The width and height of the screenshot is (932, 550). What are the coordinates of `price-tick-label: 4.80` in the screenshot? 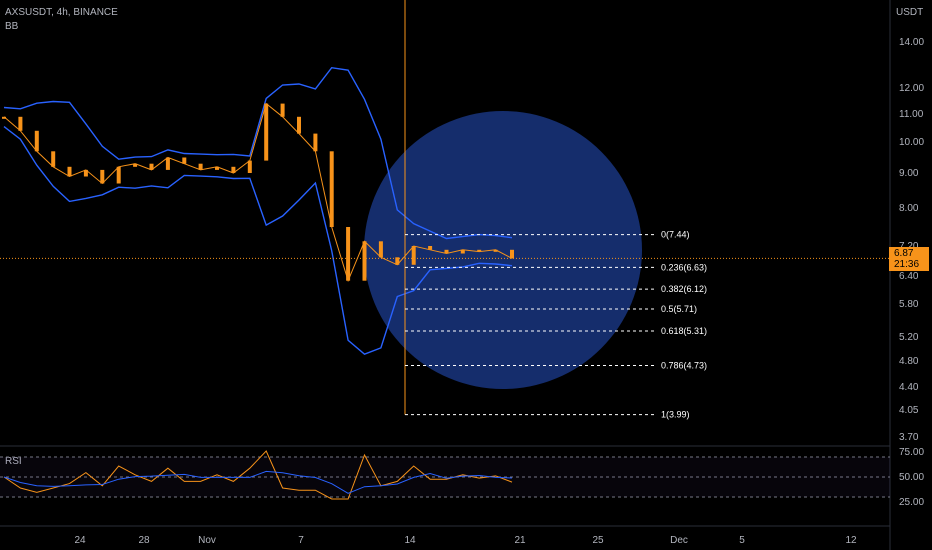 It's located at (909, 361).